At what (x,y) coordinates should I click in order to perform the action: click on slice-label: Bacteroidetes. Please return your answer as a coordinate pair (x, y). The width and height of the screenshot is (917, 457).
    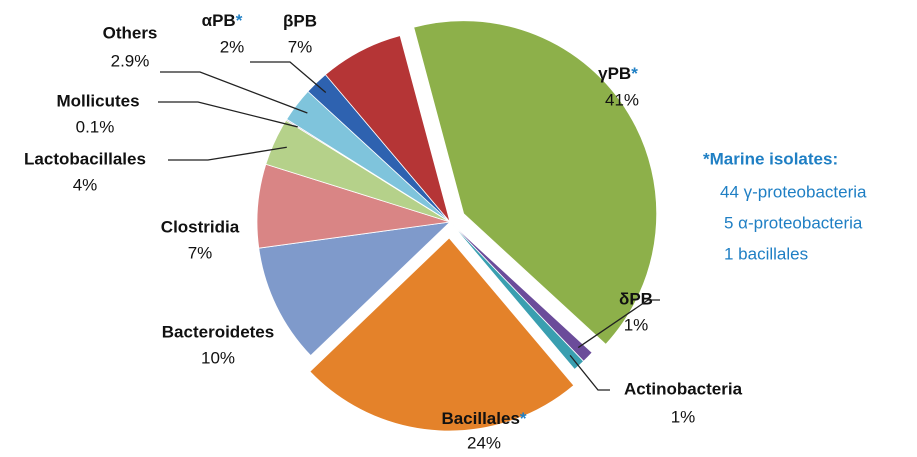
    Looking at the image, I should click on (218, 331).